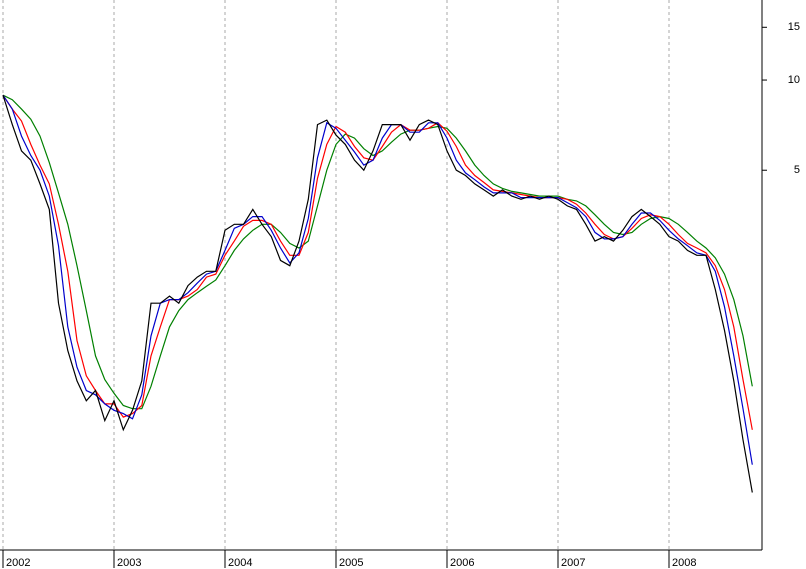 The height and width of the screenshot is (569, 806). I want to click on x-tick-label: 2004, so click(240, 563).